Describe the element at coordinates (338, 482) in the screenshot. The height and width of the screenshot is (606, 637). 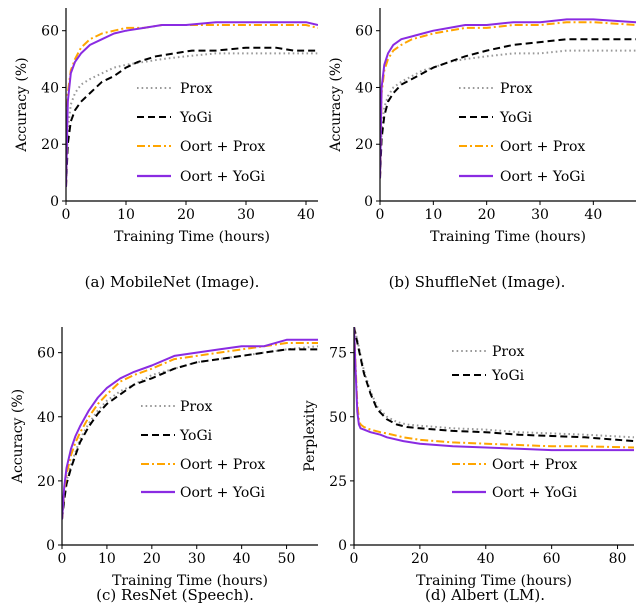
I see `y-tick-label: 25` at that location.